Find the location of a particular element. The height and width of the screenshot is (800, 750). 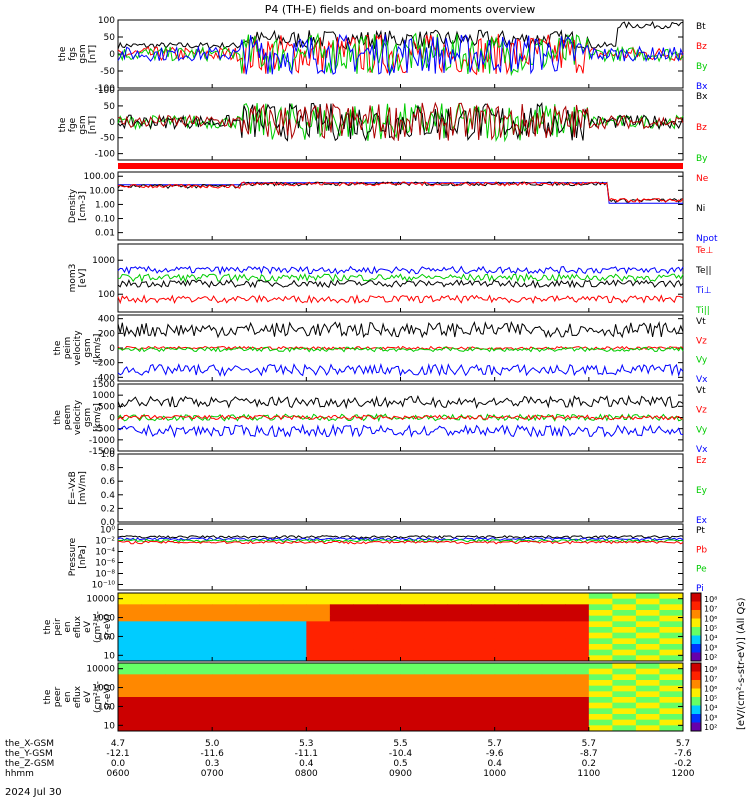

y-tick-label: -200 is located at coordinates (105, 364).